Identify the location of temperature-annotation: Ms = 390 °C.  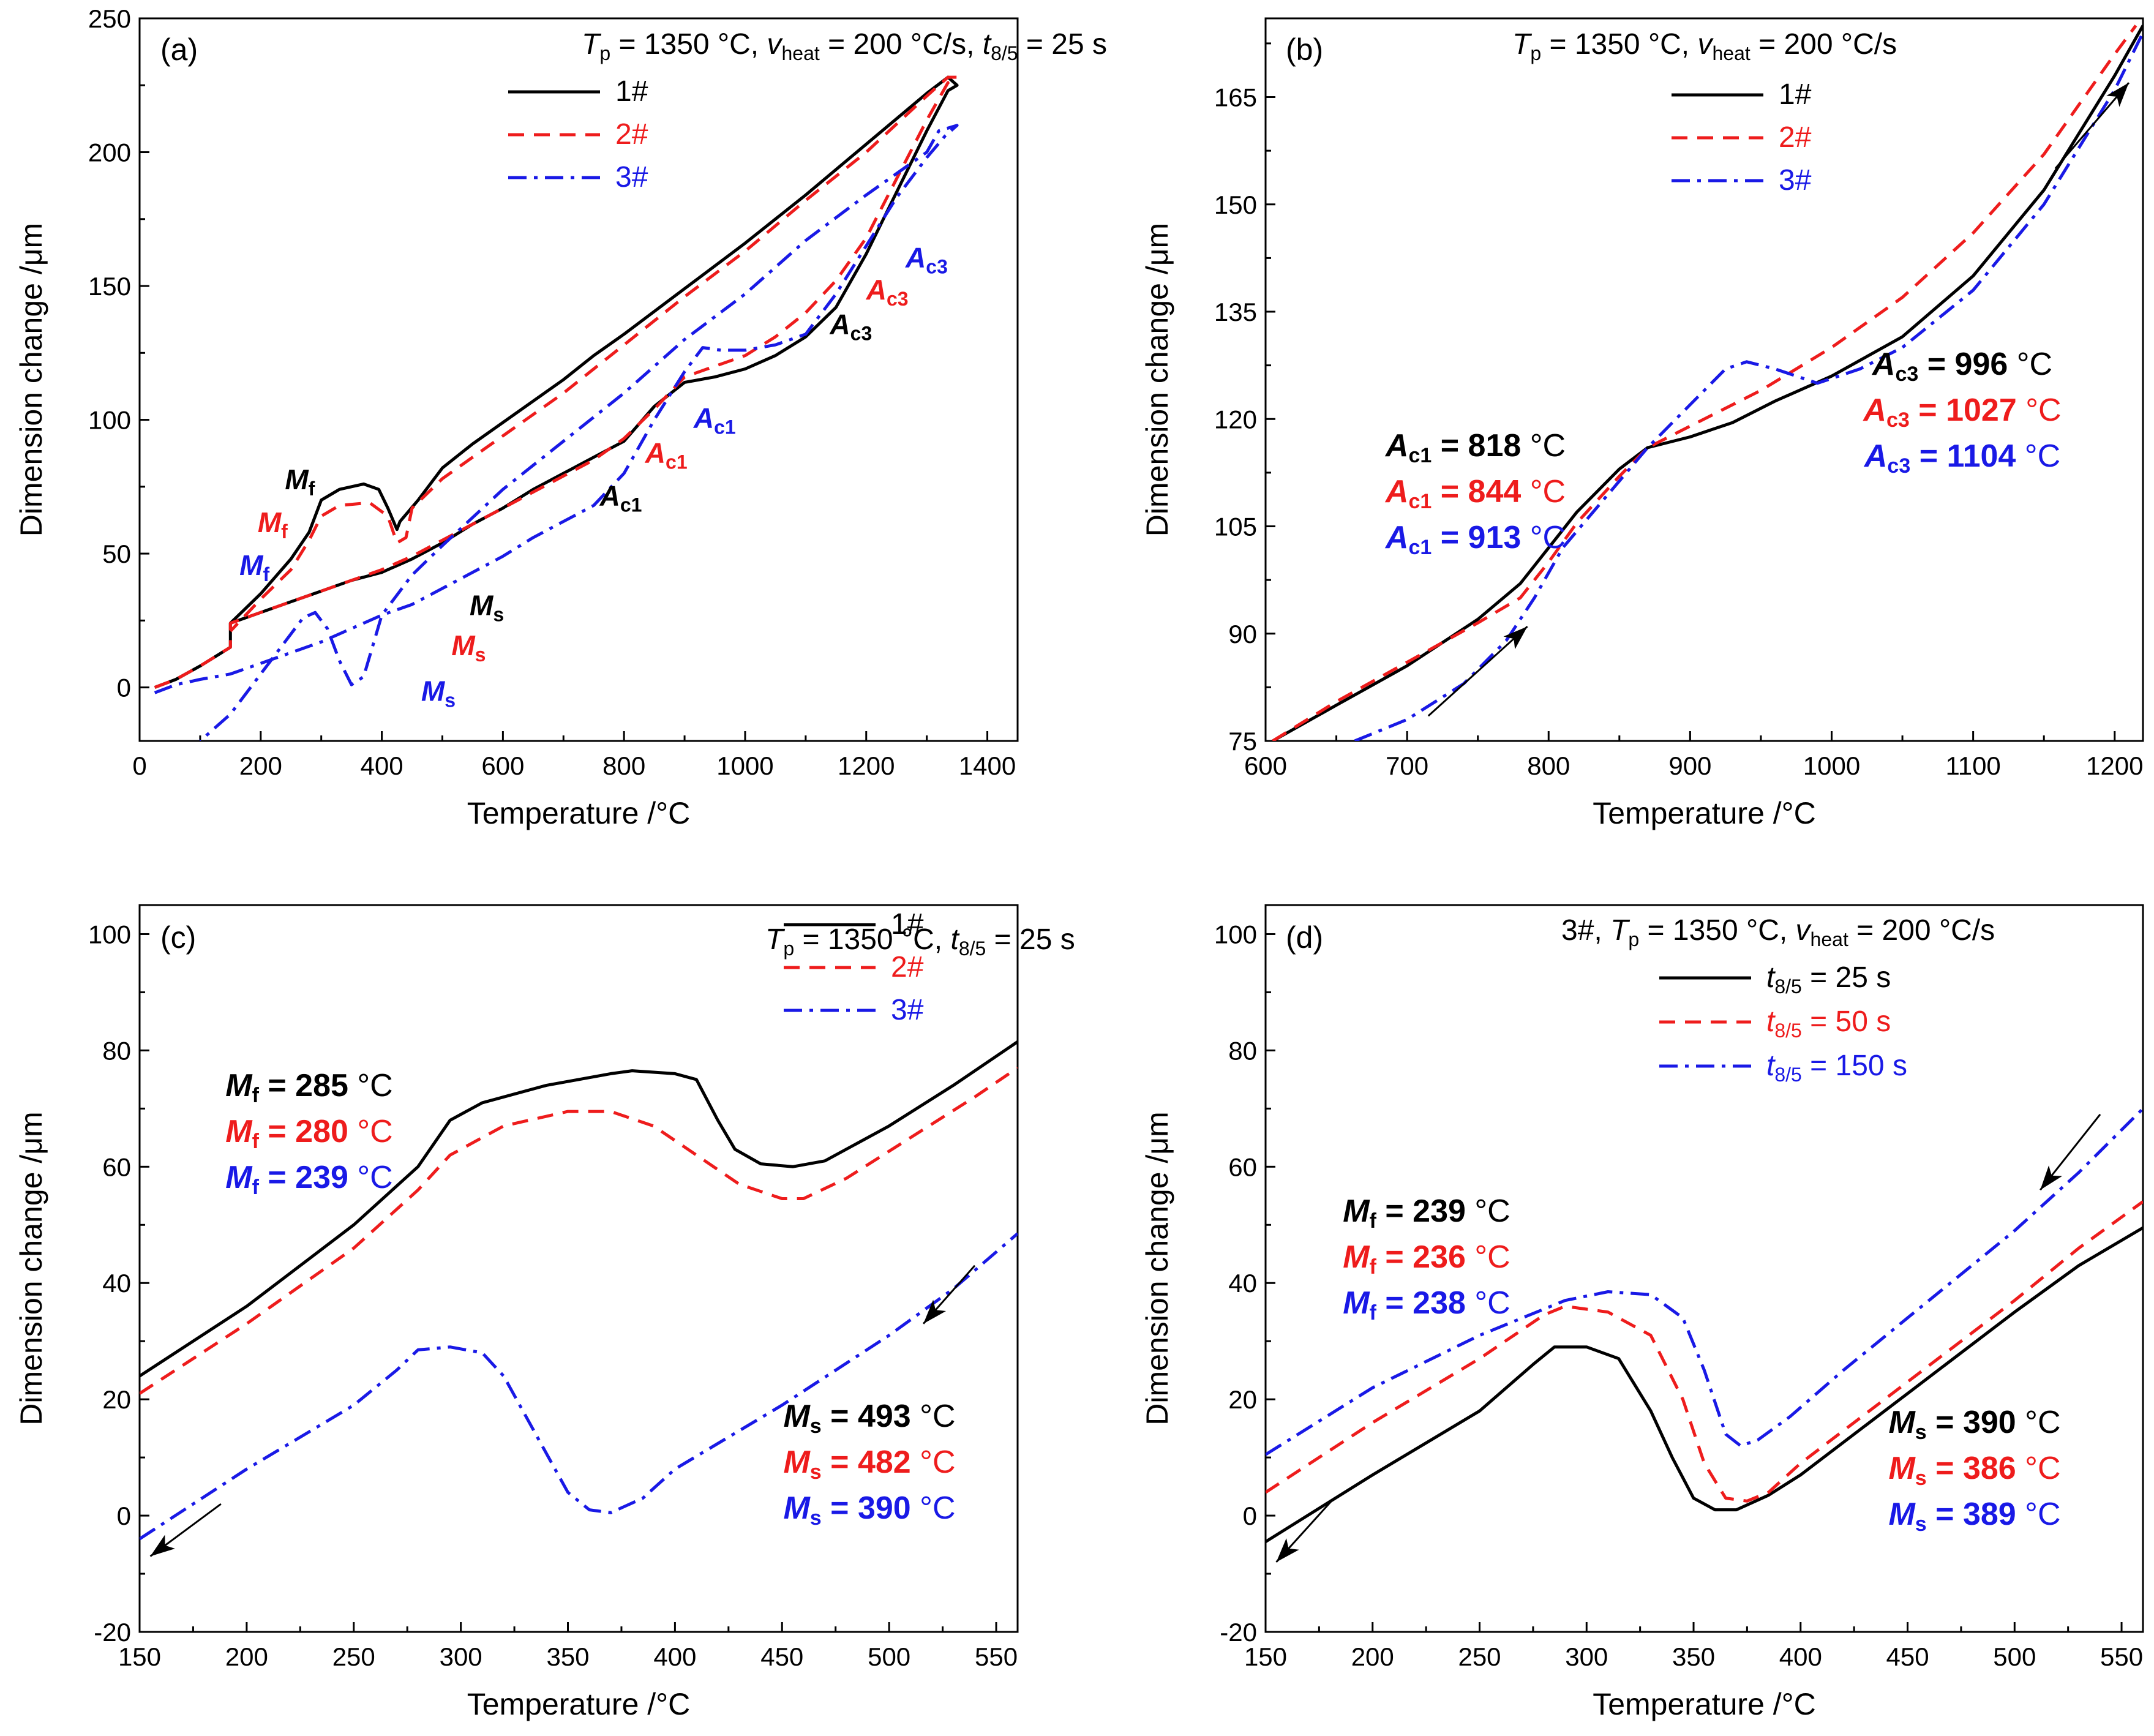
(1974, 1424).